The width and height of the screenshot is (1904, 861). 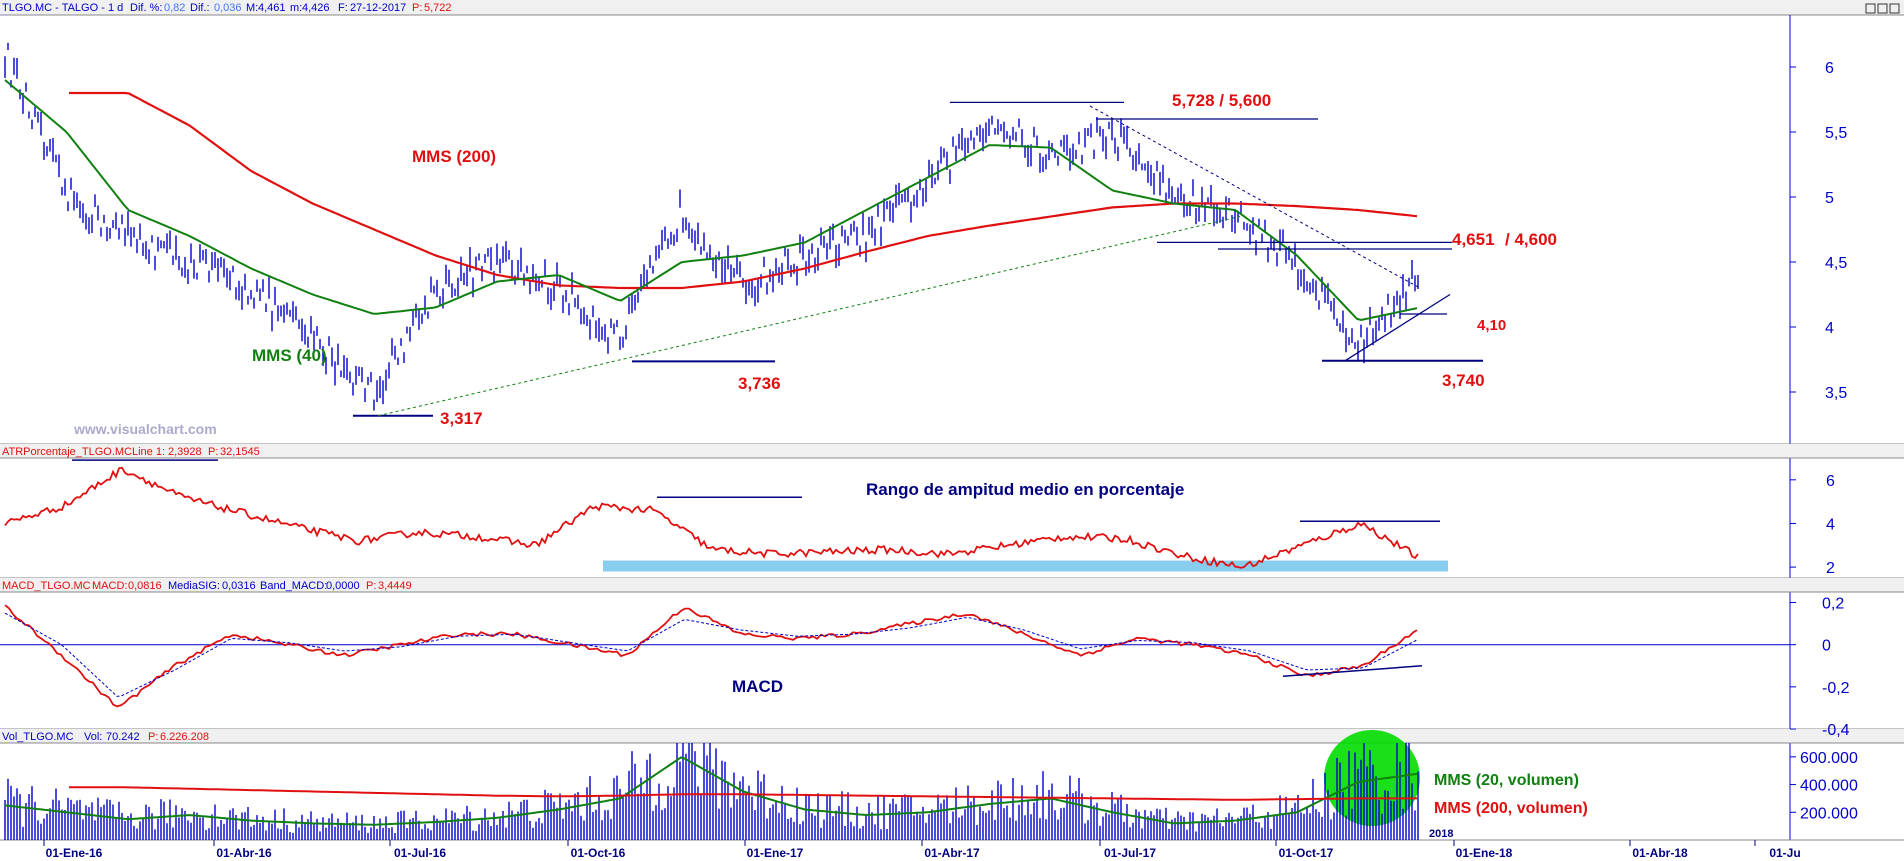 I want to click on price-tick-label: 5,5, so click(x=1836, y=133).